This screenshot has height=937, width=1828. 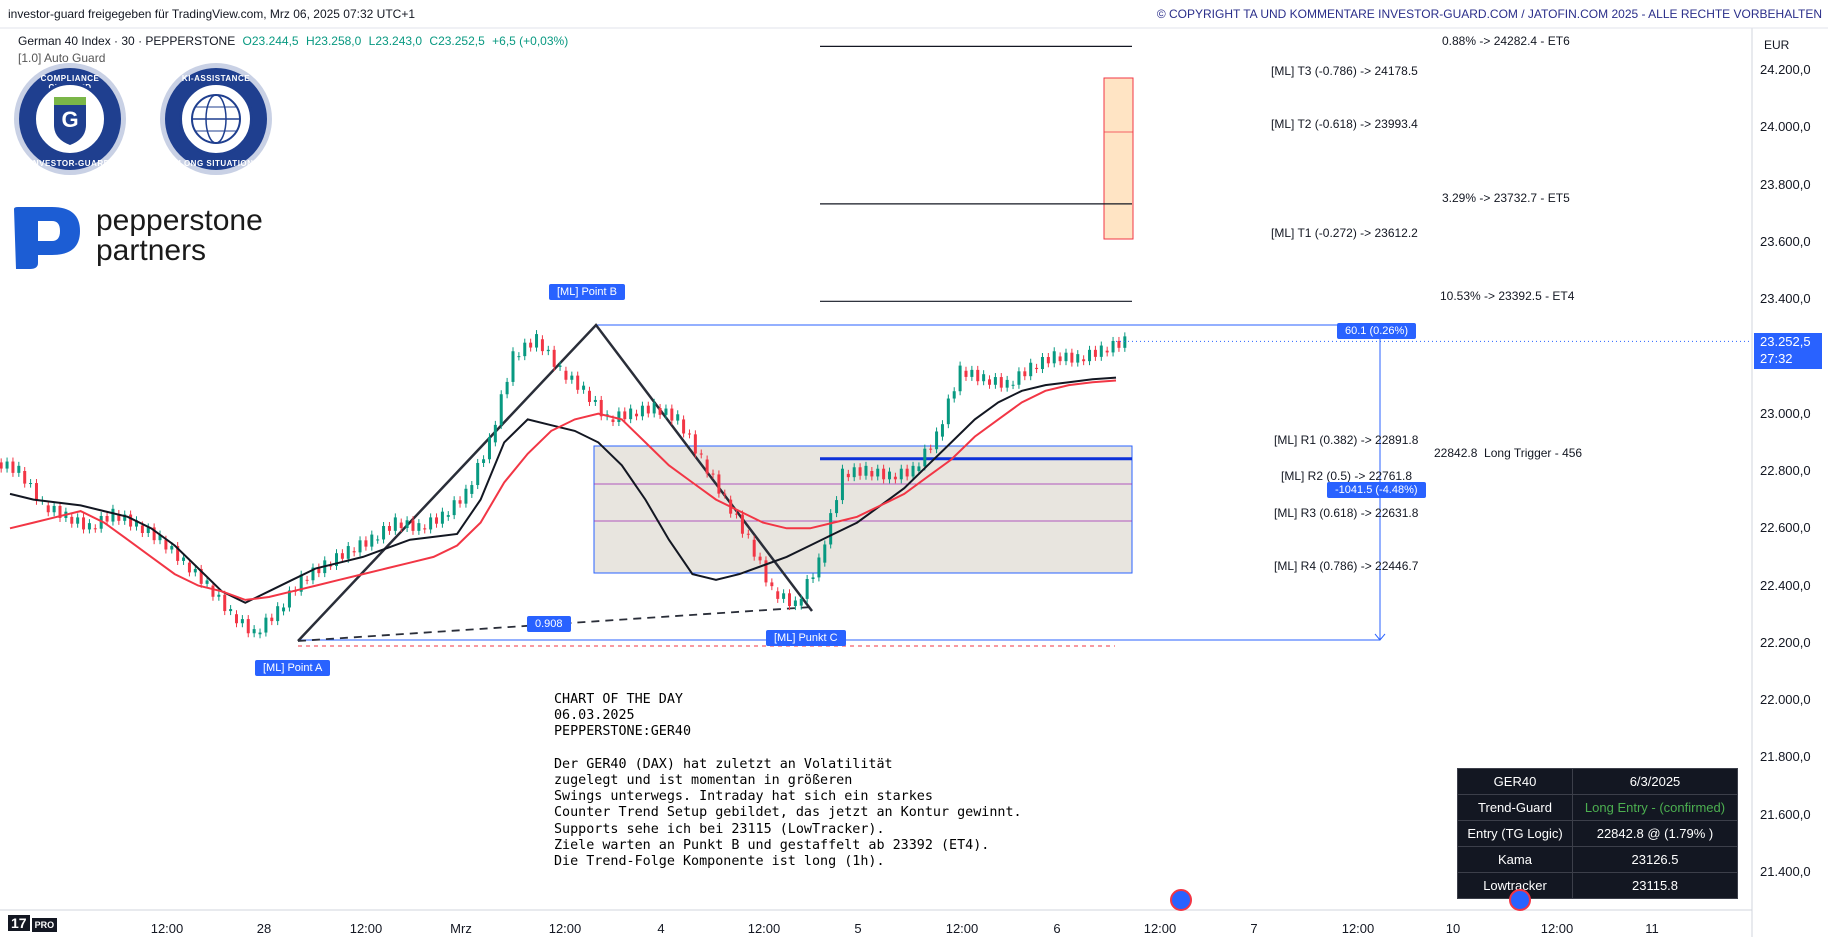 What do you see at coordinates (1346, 513) in the screenshot?
I see `r3-label: [ML] R3 (0.618) -> 22631.8` at bounding box center [1346, 513].